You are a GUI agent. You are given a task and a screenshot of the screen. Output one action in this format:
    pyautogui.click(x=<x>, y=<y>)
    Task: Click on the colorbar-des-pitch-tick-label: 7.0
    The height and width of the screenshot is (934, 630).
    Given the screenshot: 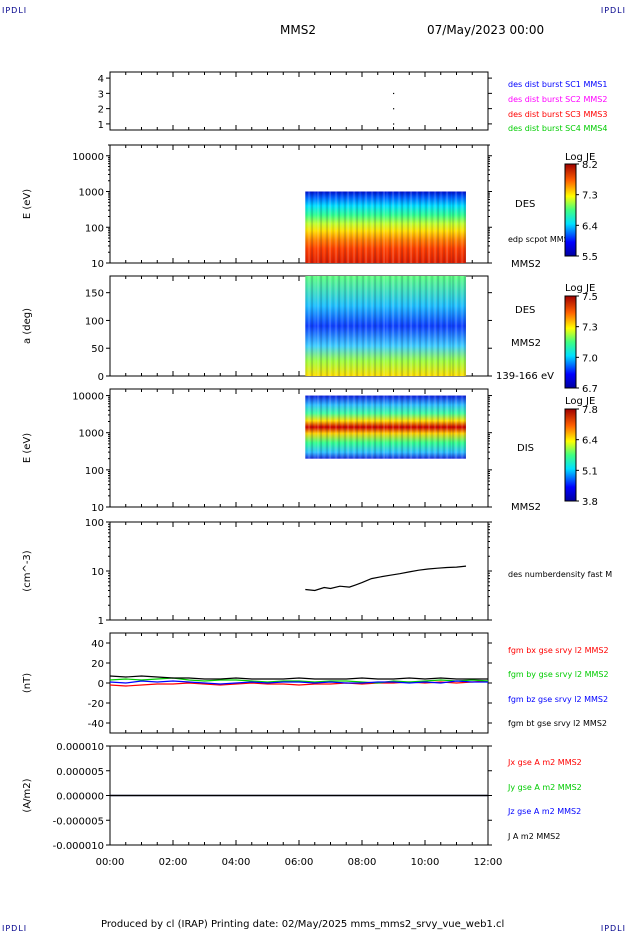 What is the action you would take?
    pyautogui.click(x=590, y=358)
    